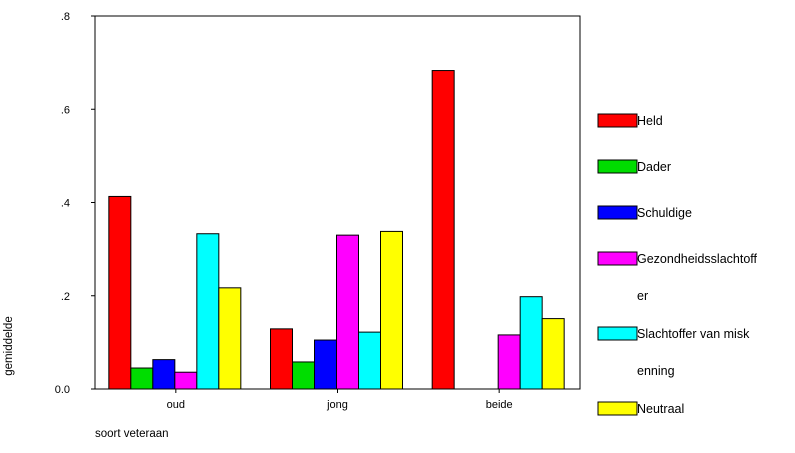 This screenshot has height=453, width=795. What do you see at coordinates (176, 405) in the screenshot?
I see `x-tick-label: oud` at bounding box center [176, 405].